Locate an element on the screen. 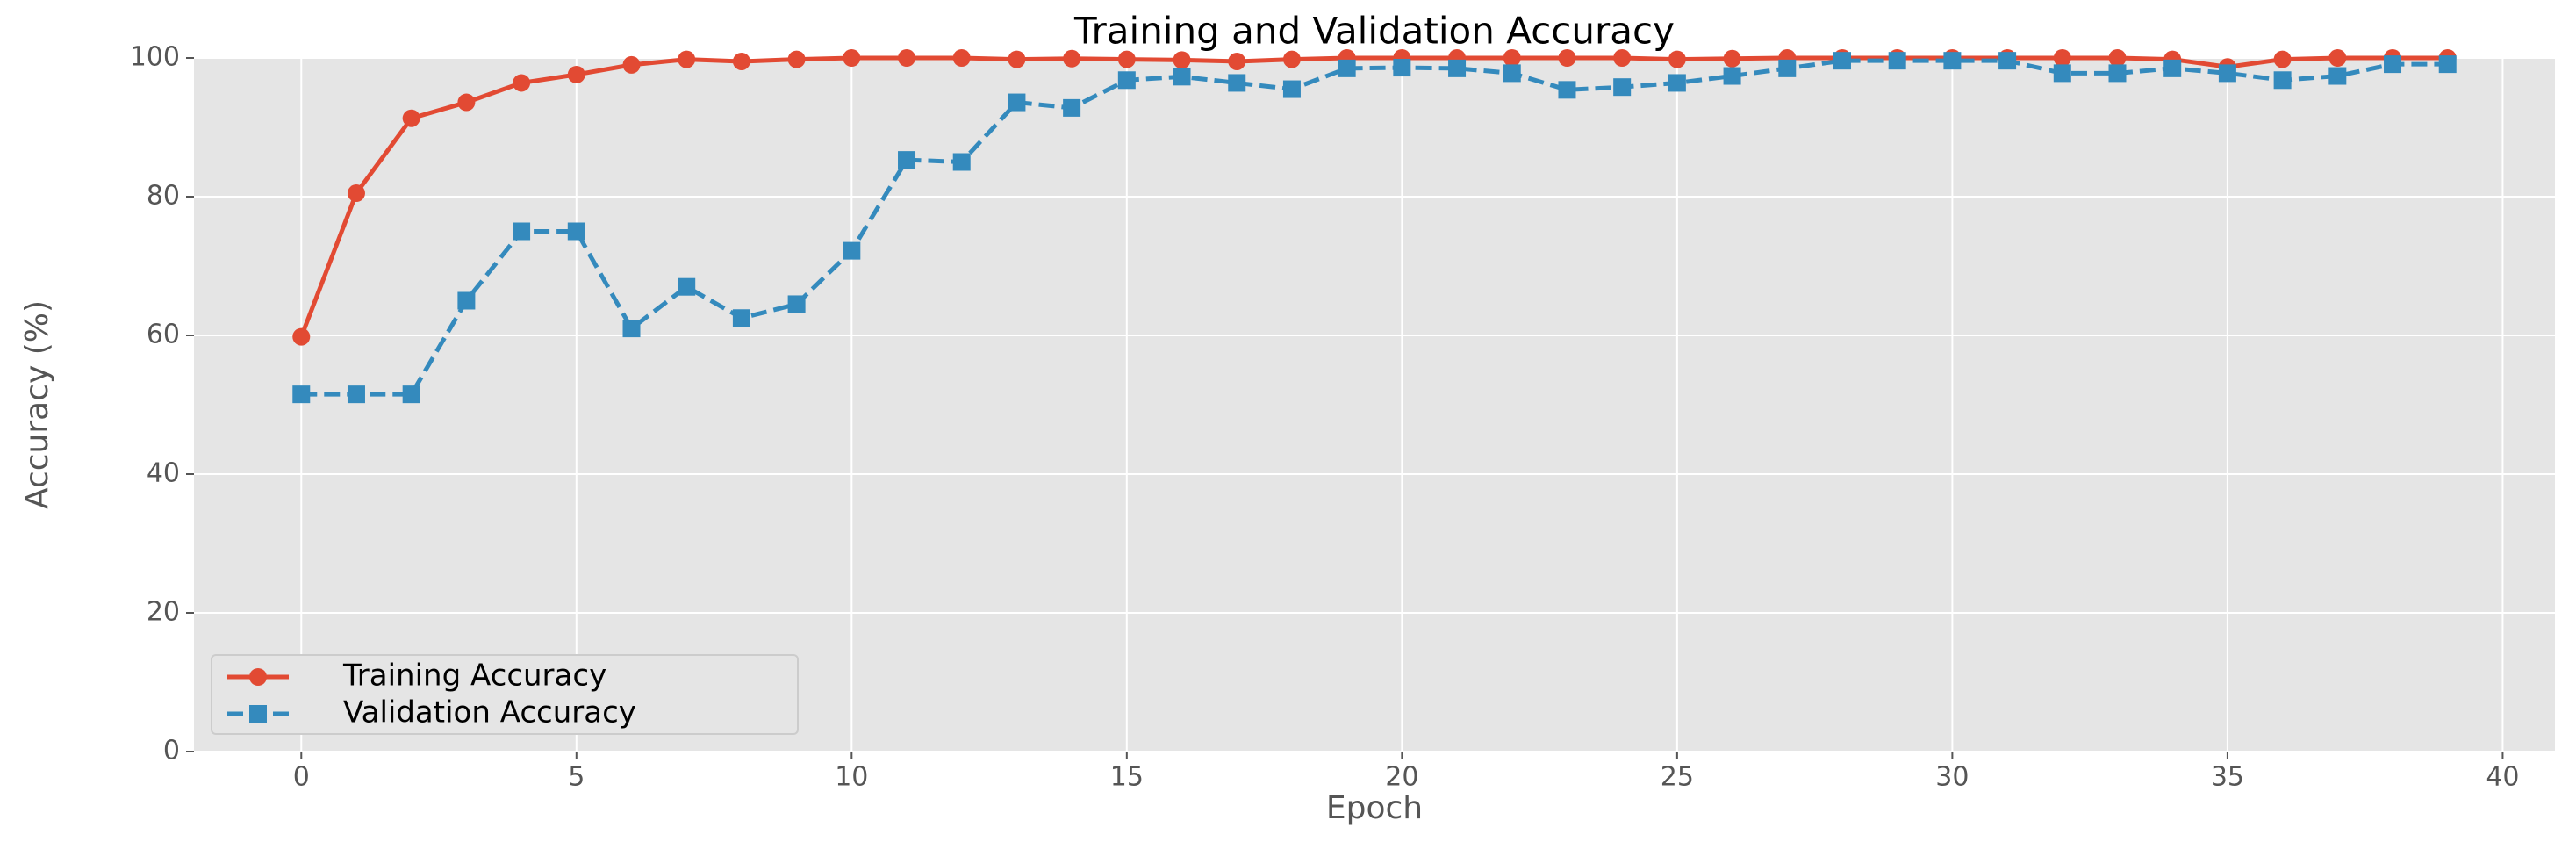 The height and width of the screenshot is (842, 2576). x-tick-label: 30 is located at coordinates (1952, 777).